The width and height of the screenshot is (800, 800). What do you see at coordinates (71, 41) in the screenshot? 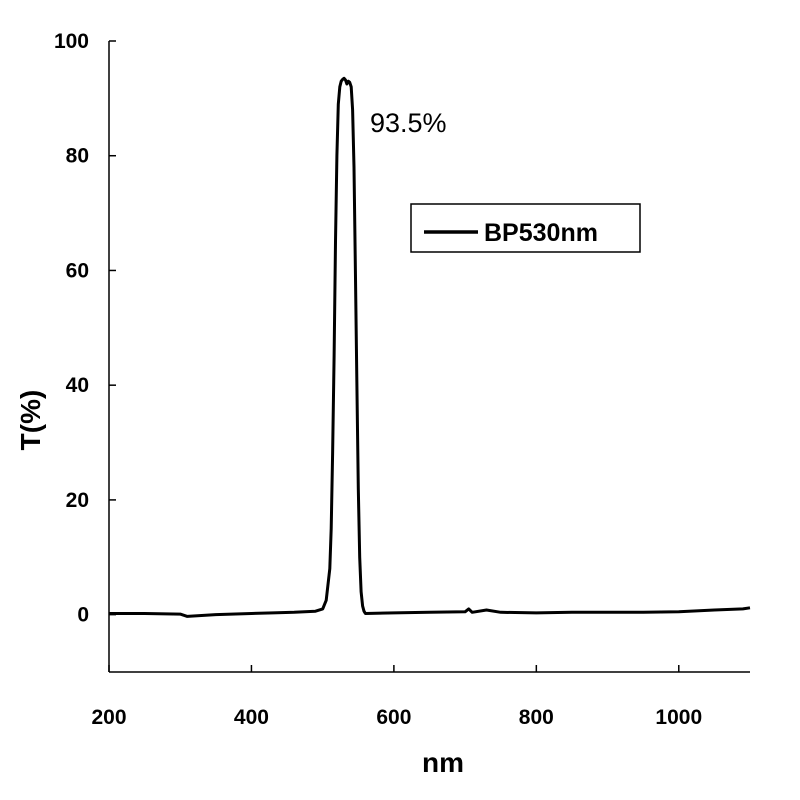
I see `y-tick-label: 100` at bounding box center [71, 41].